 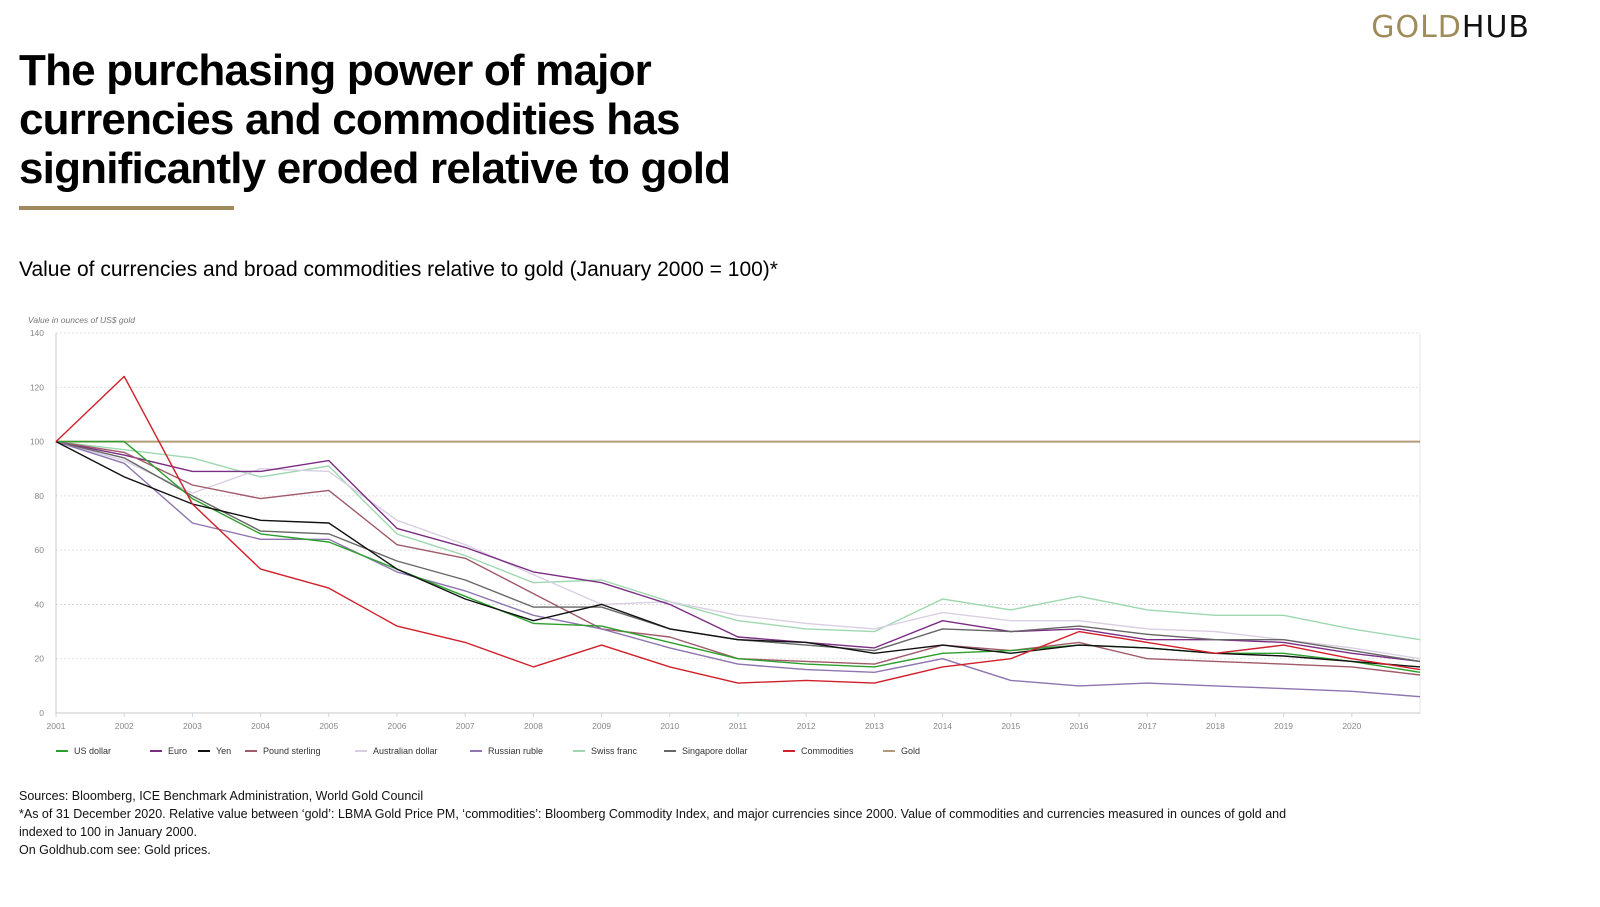 What do you see at coordinates (1416, 27) in the screenshot?
I see `logo-gold-text: GOLD` at bounding box center [1416, 27].